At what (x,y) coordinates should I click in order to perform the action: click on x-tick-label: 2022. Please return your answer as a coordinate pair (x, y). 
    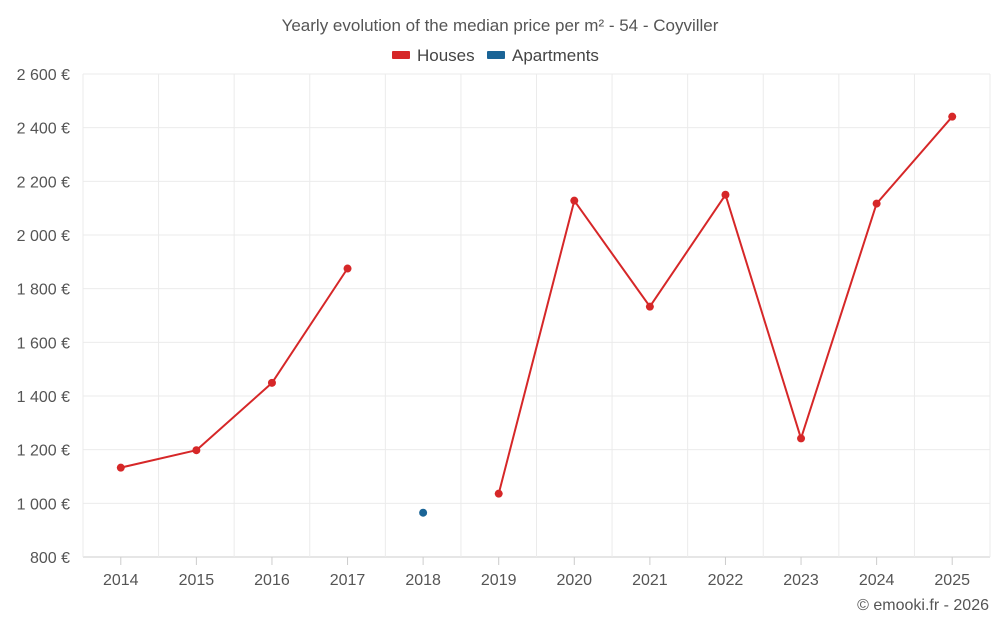
    Looking at the image, I should click on (726, 580).